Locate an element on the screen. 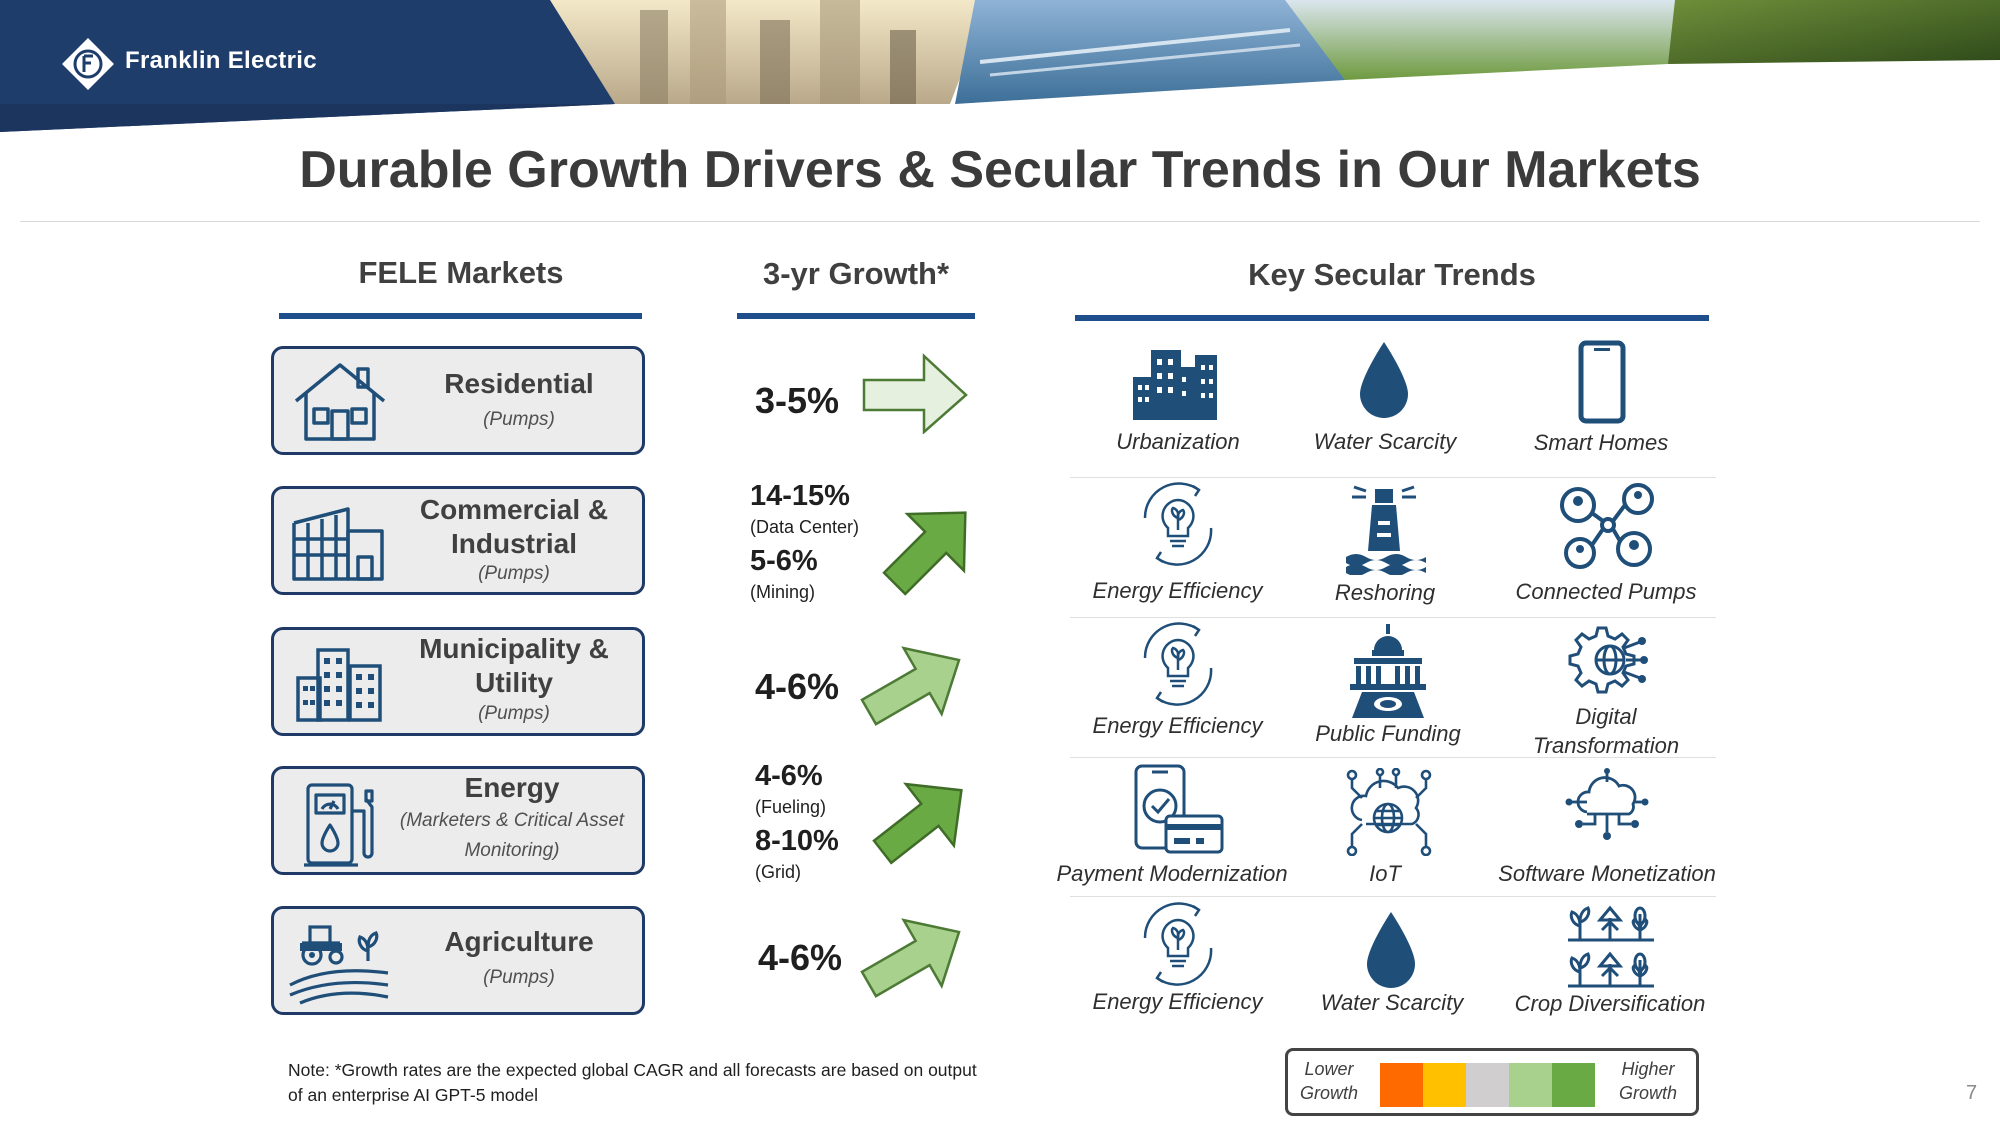  growth-value: 8-10% is located at coordinates (797, 841).